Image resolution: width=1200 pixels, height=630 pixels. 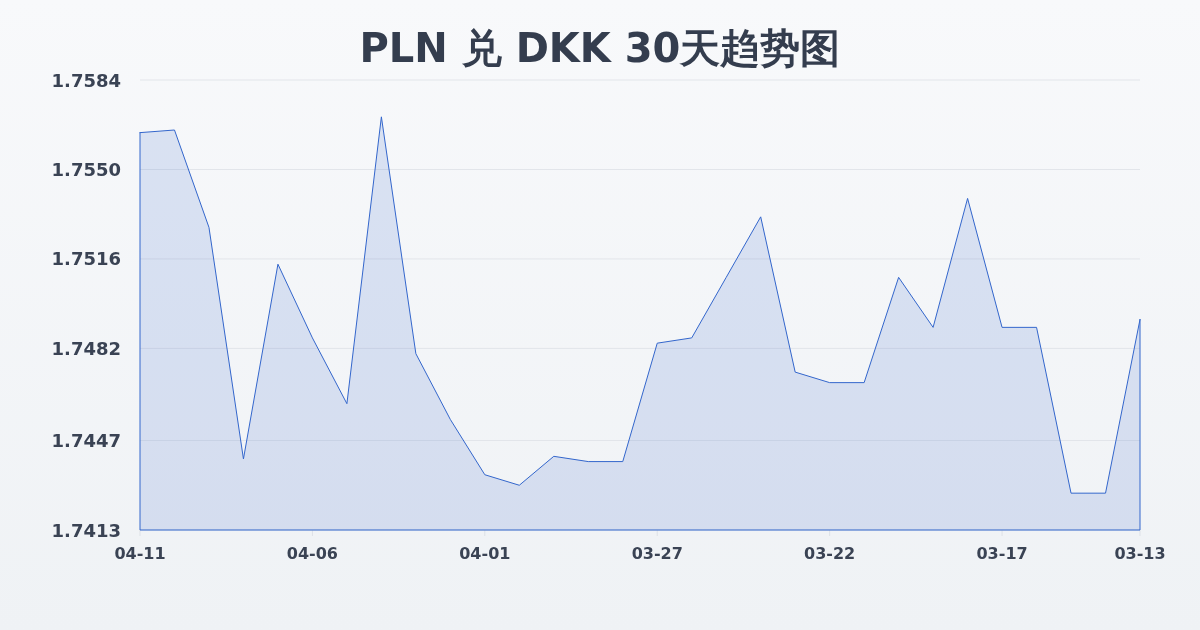 I want to click on x-tick-label: 03-22, so click(x=830, y=553).